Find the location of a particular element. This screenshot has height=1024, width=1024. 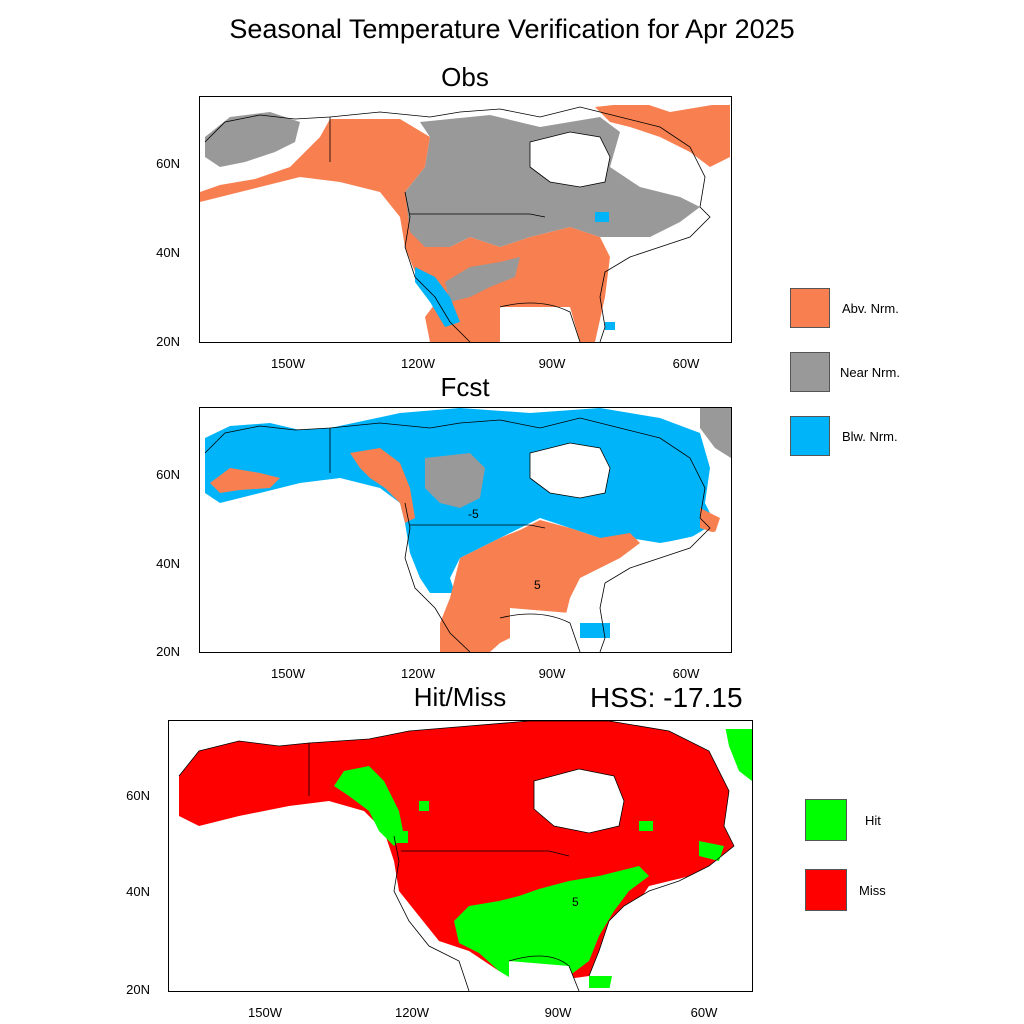

hitmiss-lat-label: 40N is located at coordinates (138, 891).